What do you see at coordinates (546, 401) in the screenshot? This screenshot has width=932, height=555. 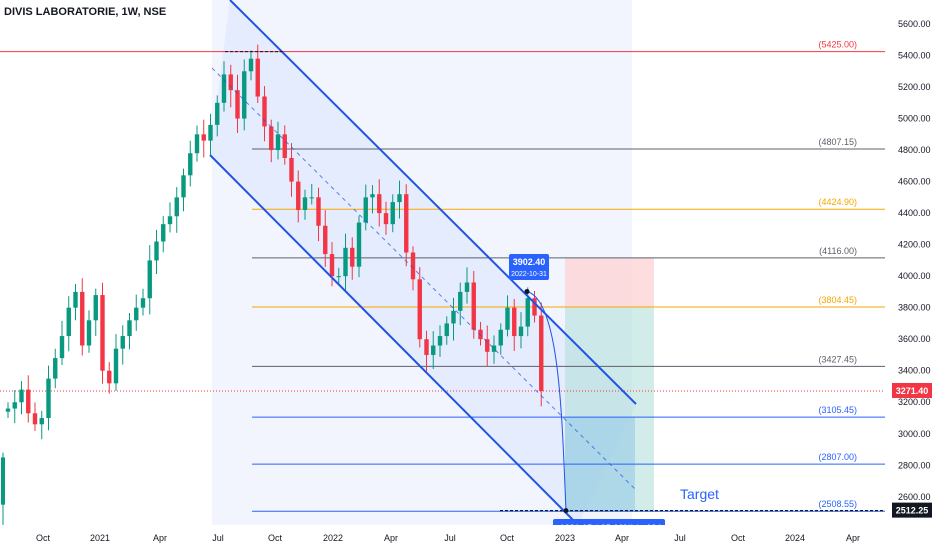 I see `projection-curve` at bounding box center [546, 401].